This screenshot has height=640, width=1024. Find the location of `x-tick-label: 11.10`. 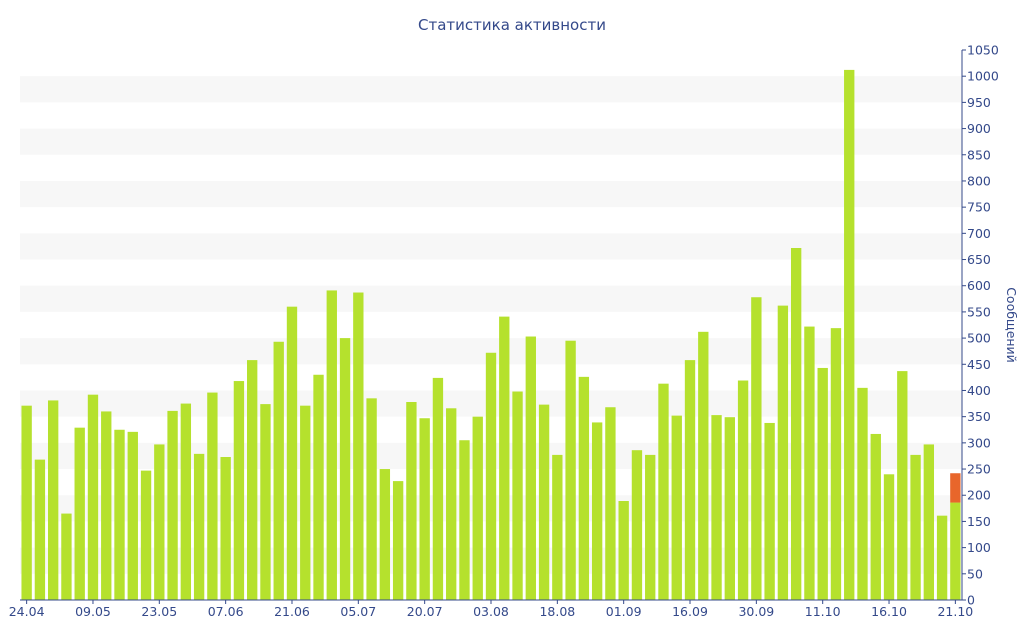

x-tick-label: 11.10 is located at coordinates (823, 611).